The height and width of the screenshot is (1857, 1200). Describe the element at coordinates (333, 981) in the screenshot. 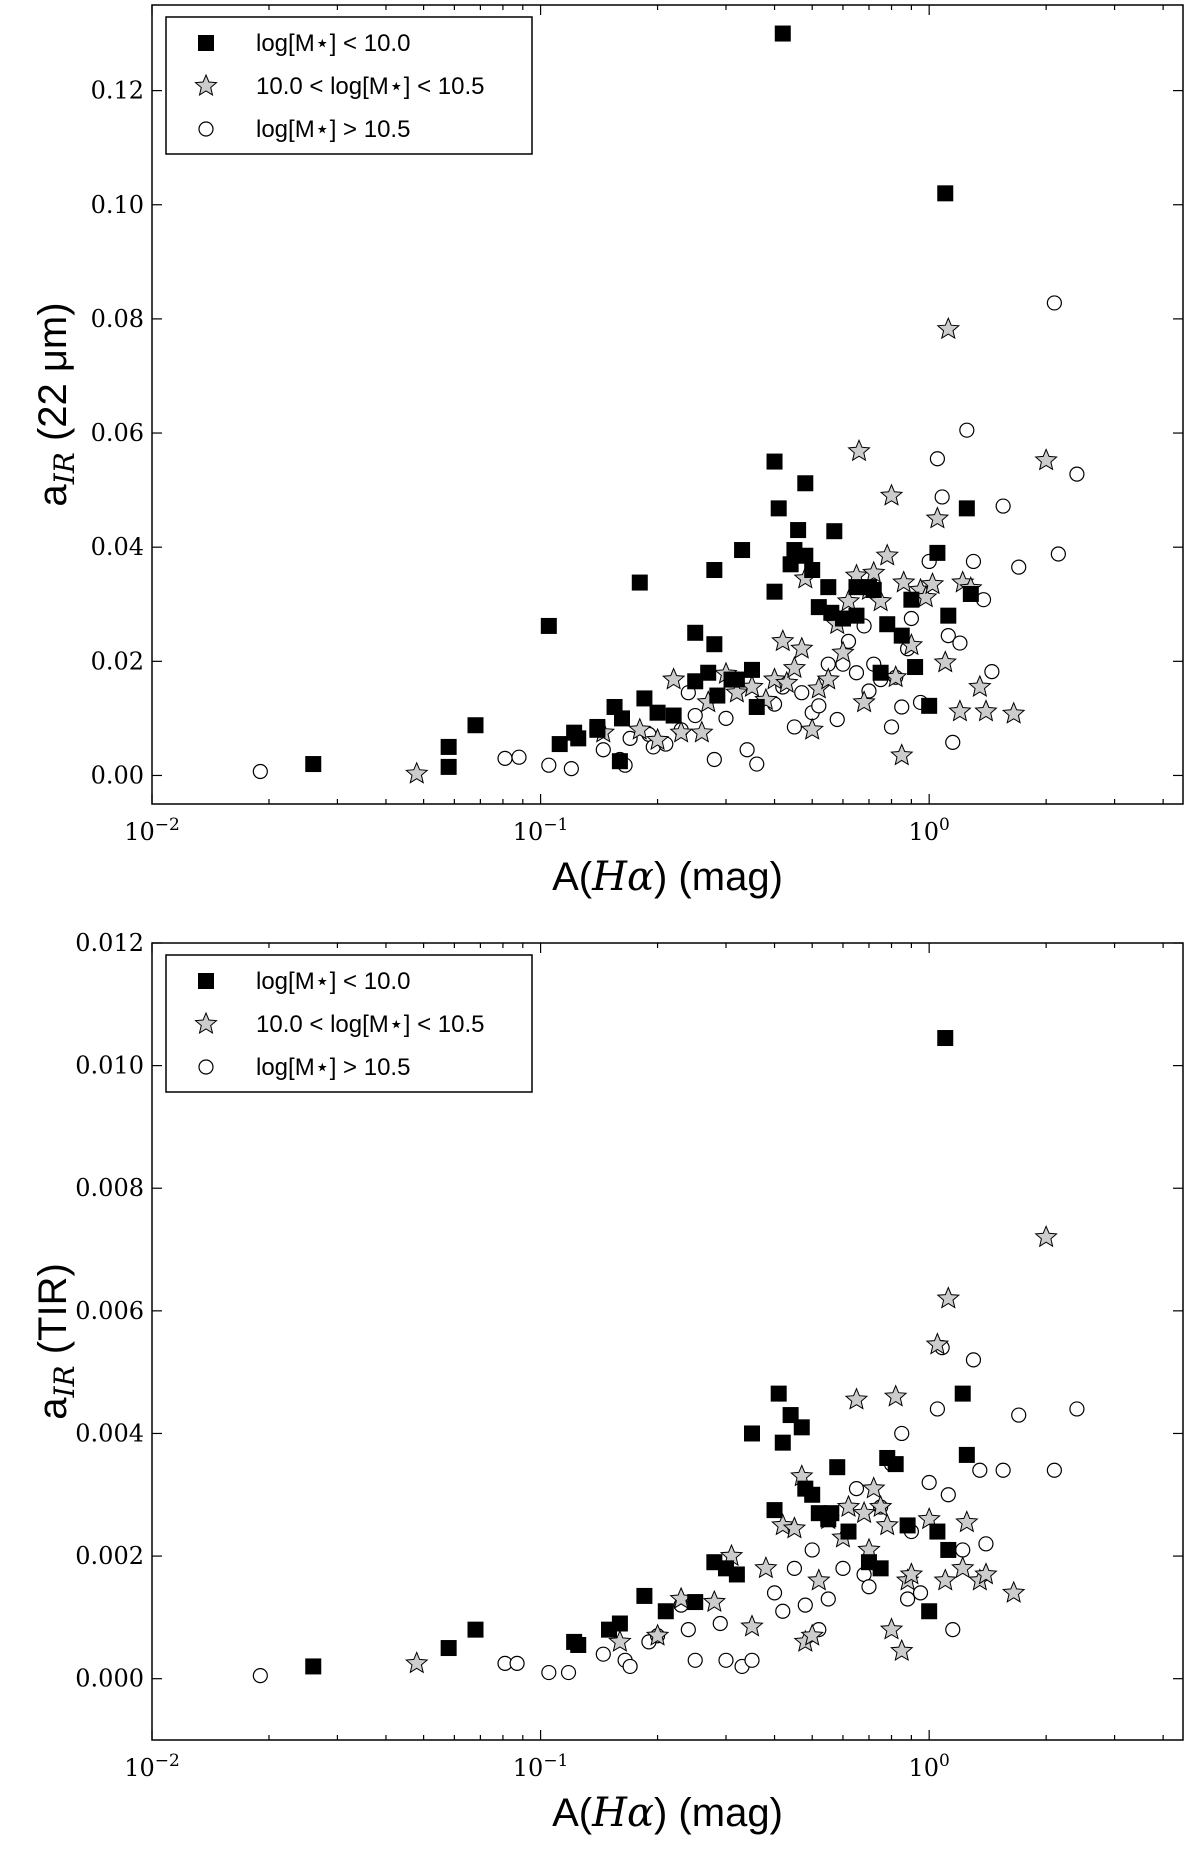

I see `legend-label: log[M⋆] < 10.0` at that location.